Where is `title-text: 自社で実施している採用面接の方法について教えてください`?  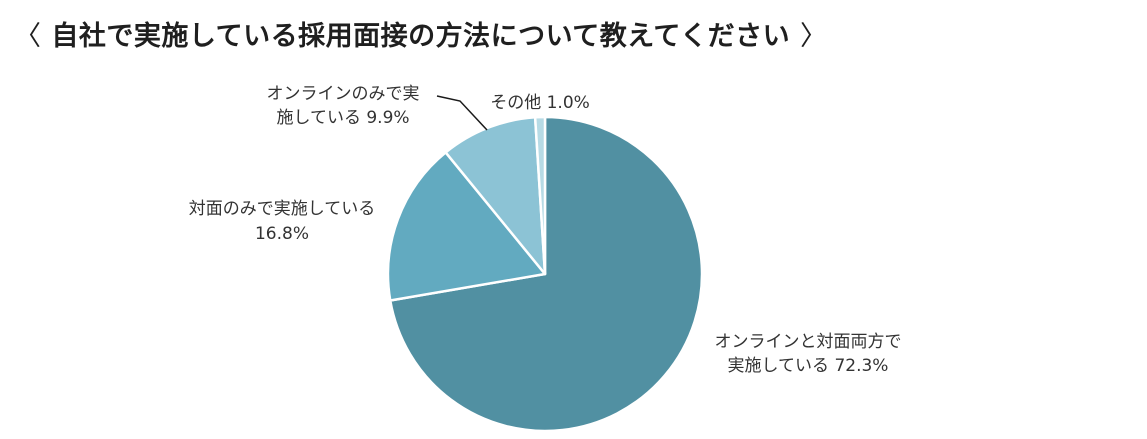
title-text: 自社で実施している採用面接の方法について教えてください is located at coordinates (421, 36).